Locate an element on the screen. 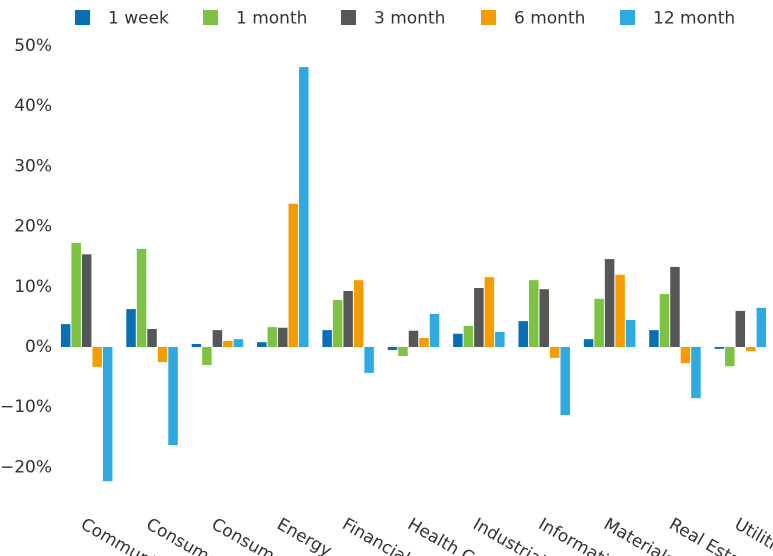 The height and width of the screenshot is (556, 773). x-tick-label: Financials is located at coordinates (380, 535).